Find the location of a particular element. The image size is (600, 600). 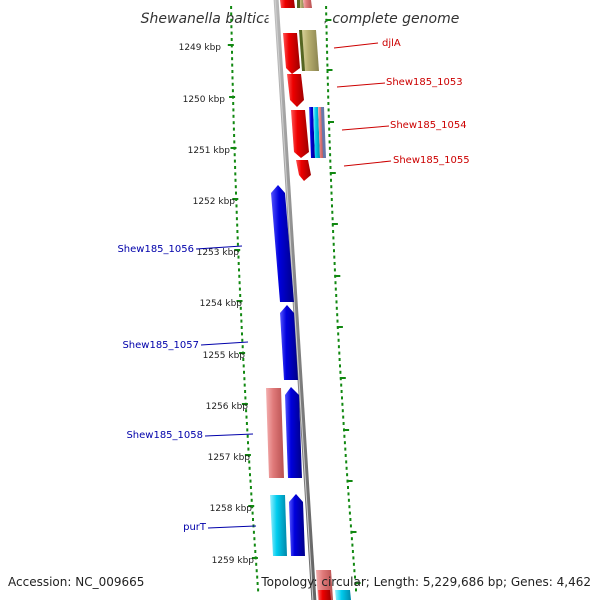

tick-label-1257: 1257 kbp is located at coordinates (229, 458).